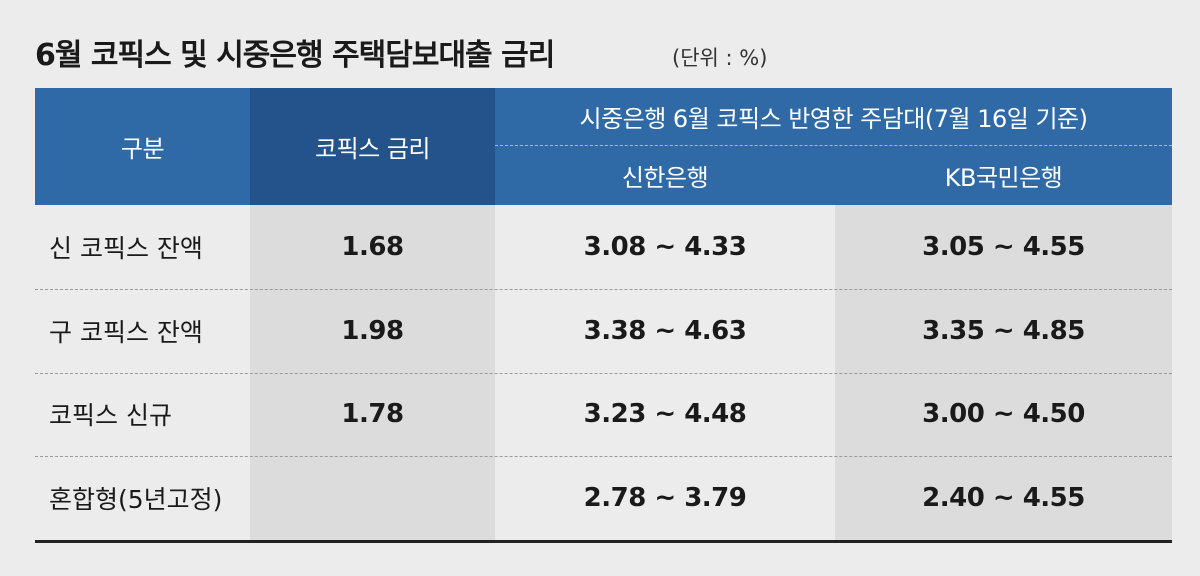 This screenshot has width=1200, height=576. Describe the element at coordinates (1003, 498) in the screenshot. I see `table-cell: 2.40 ~ 4.55` at that location.